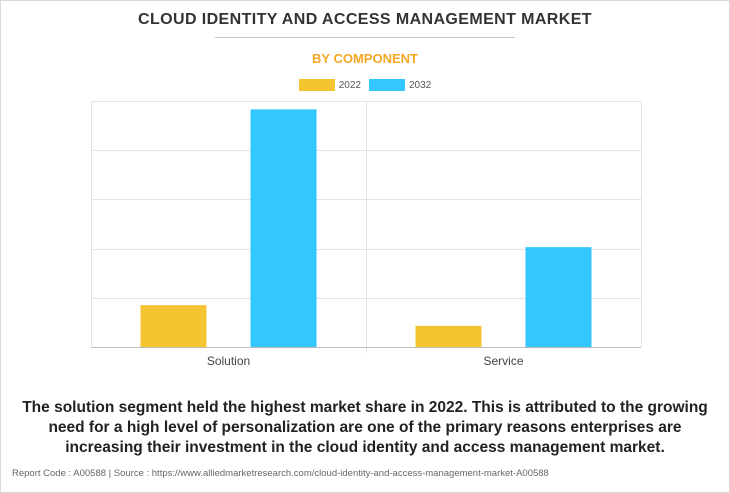 The image size is (730, 493). What do you see at coordinates (558, 297) in the screenshot?
I see `bar-service-2032` at bounding box center [558, 297].